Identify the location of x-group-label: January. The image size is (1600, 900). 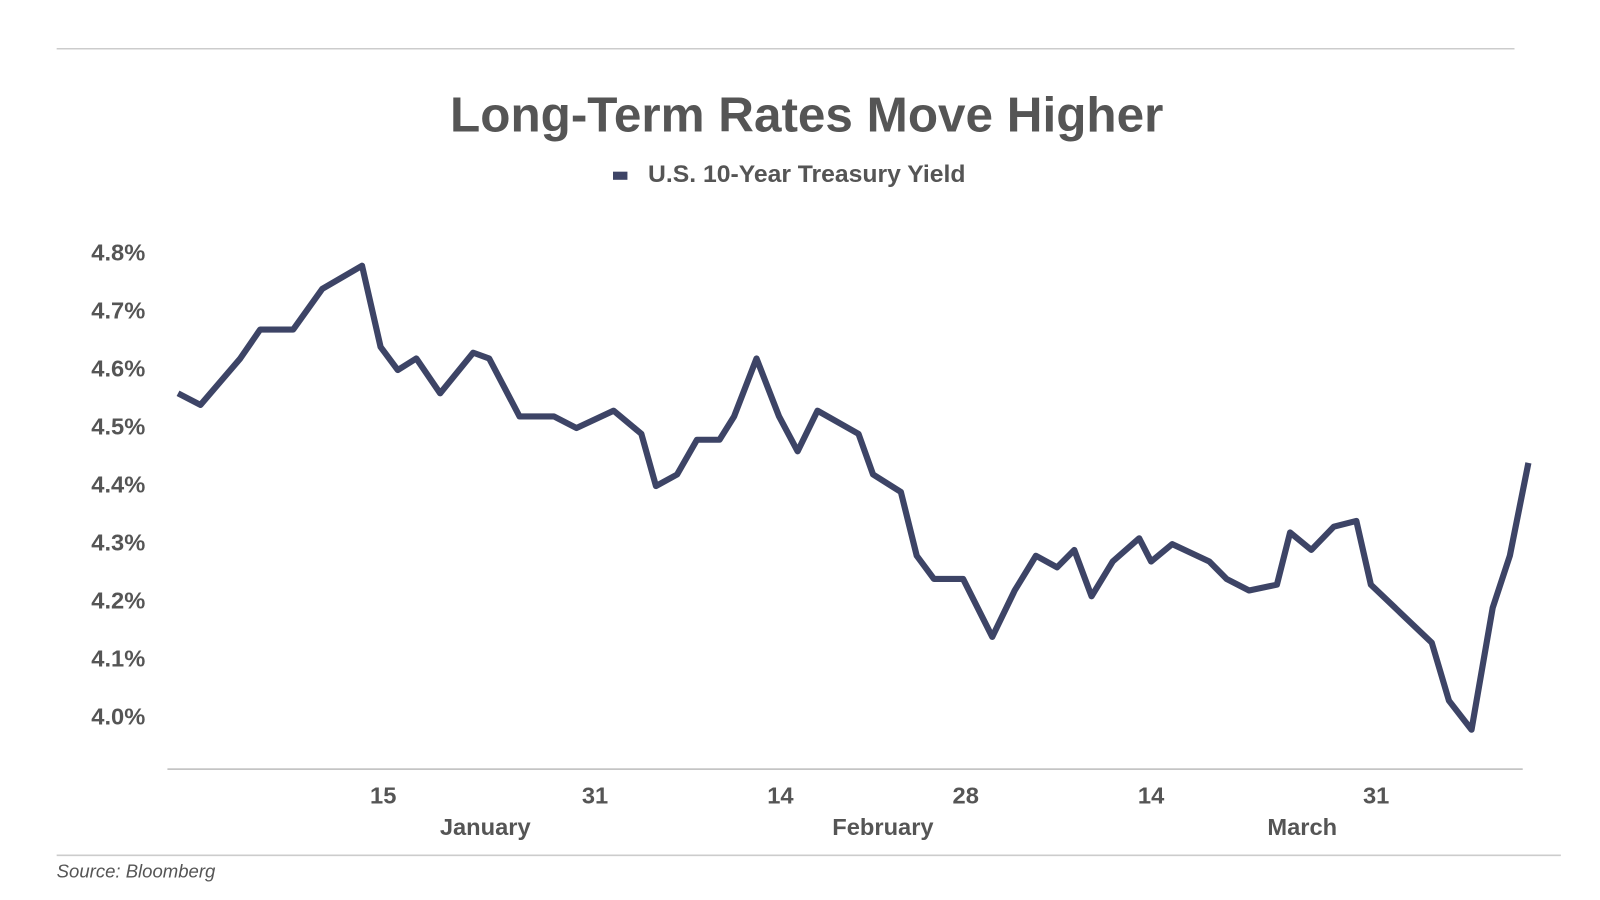
(485, 827).